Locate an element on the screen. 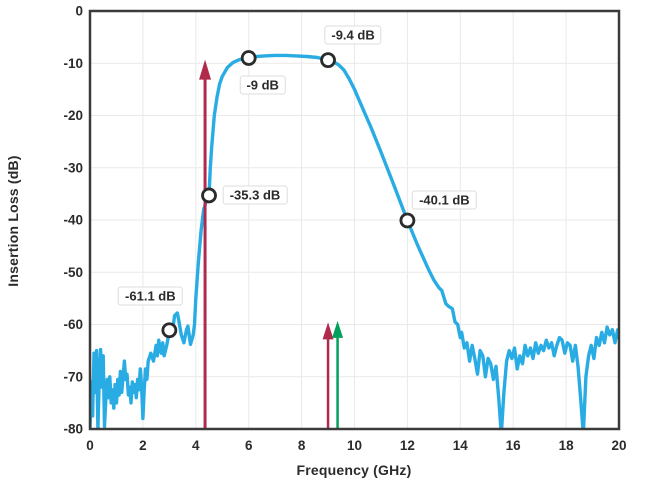 The height and width of the screenshot is (491, 651). x-tick-label: 0 is located at coordinates (90, 445).